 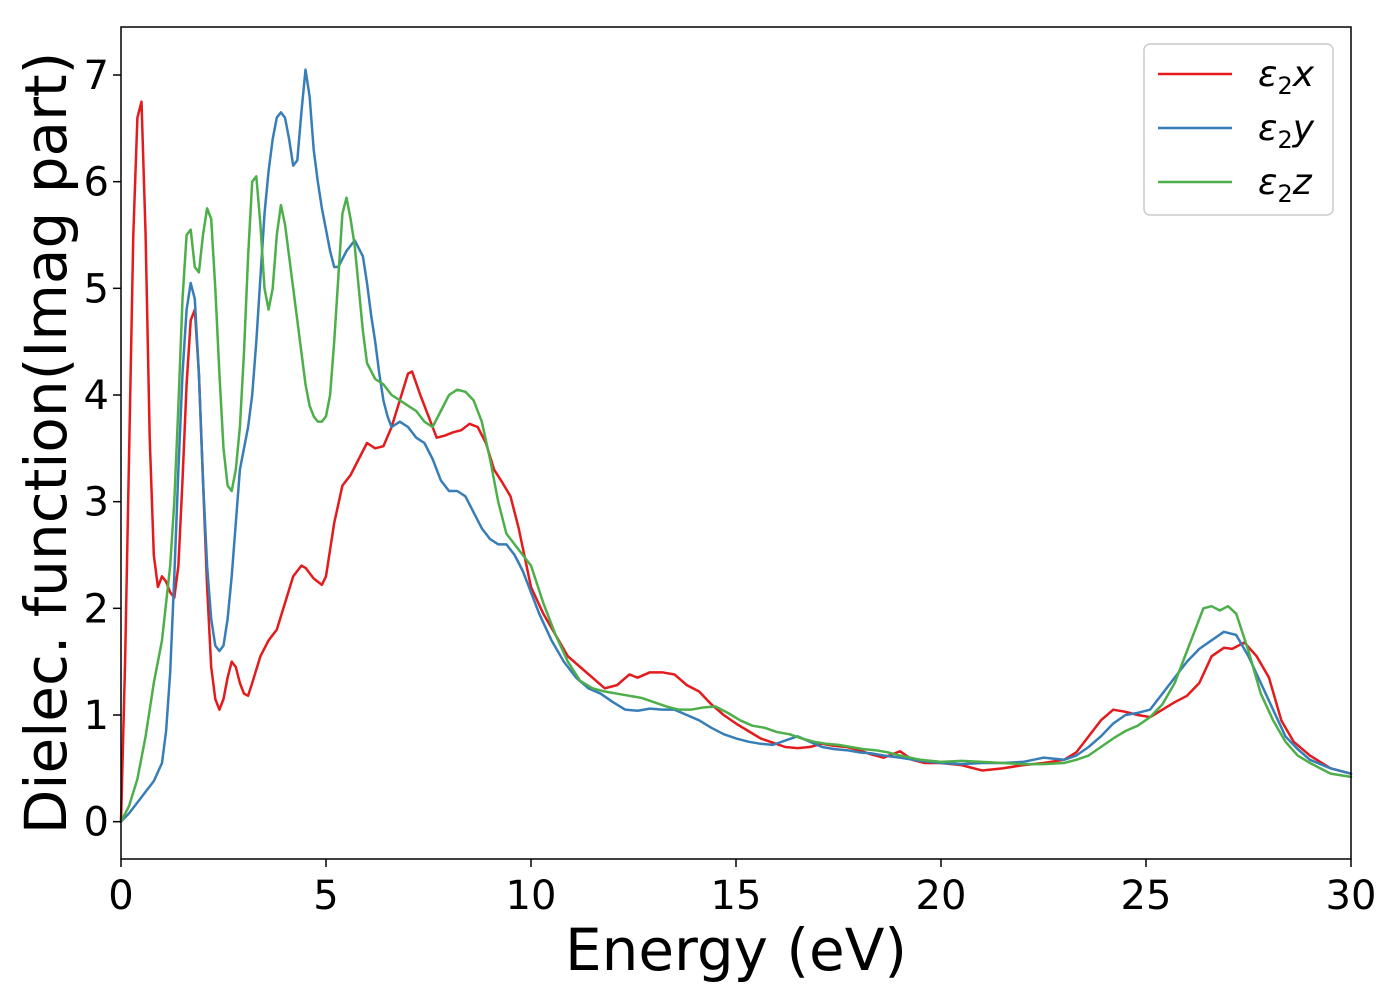 What do you see at coordinates (96, 609) in the screenshot?
I see `y-tick-label: 2` at bounding box center [96, 609].